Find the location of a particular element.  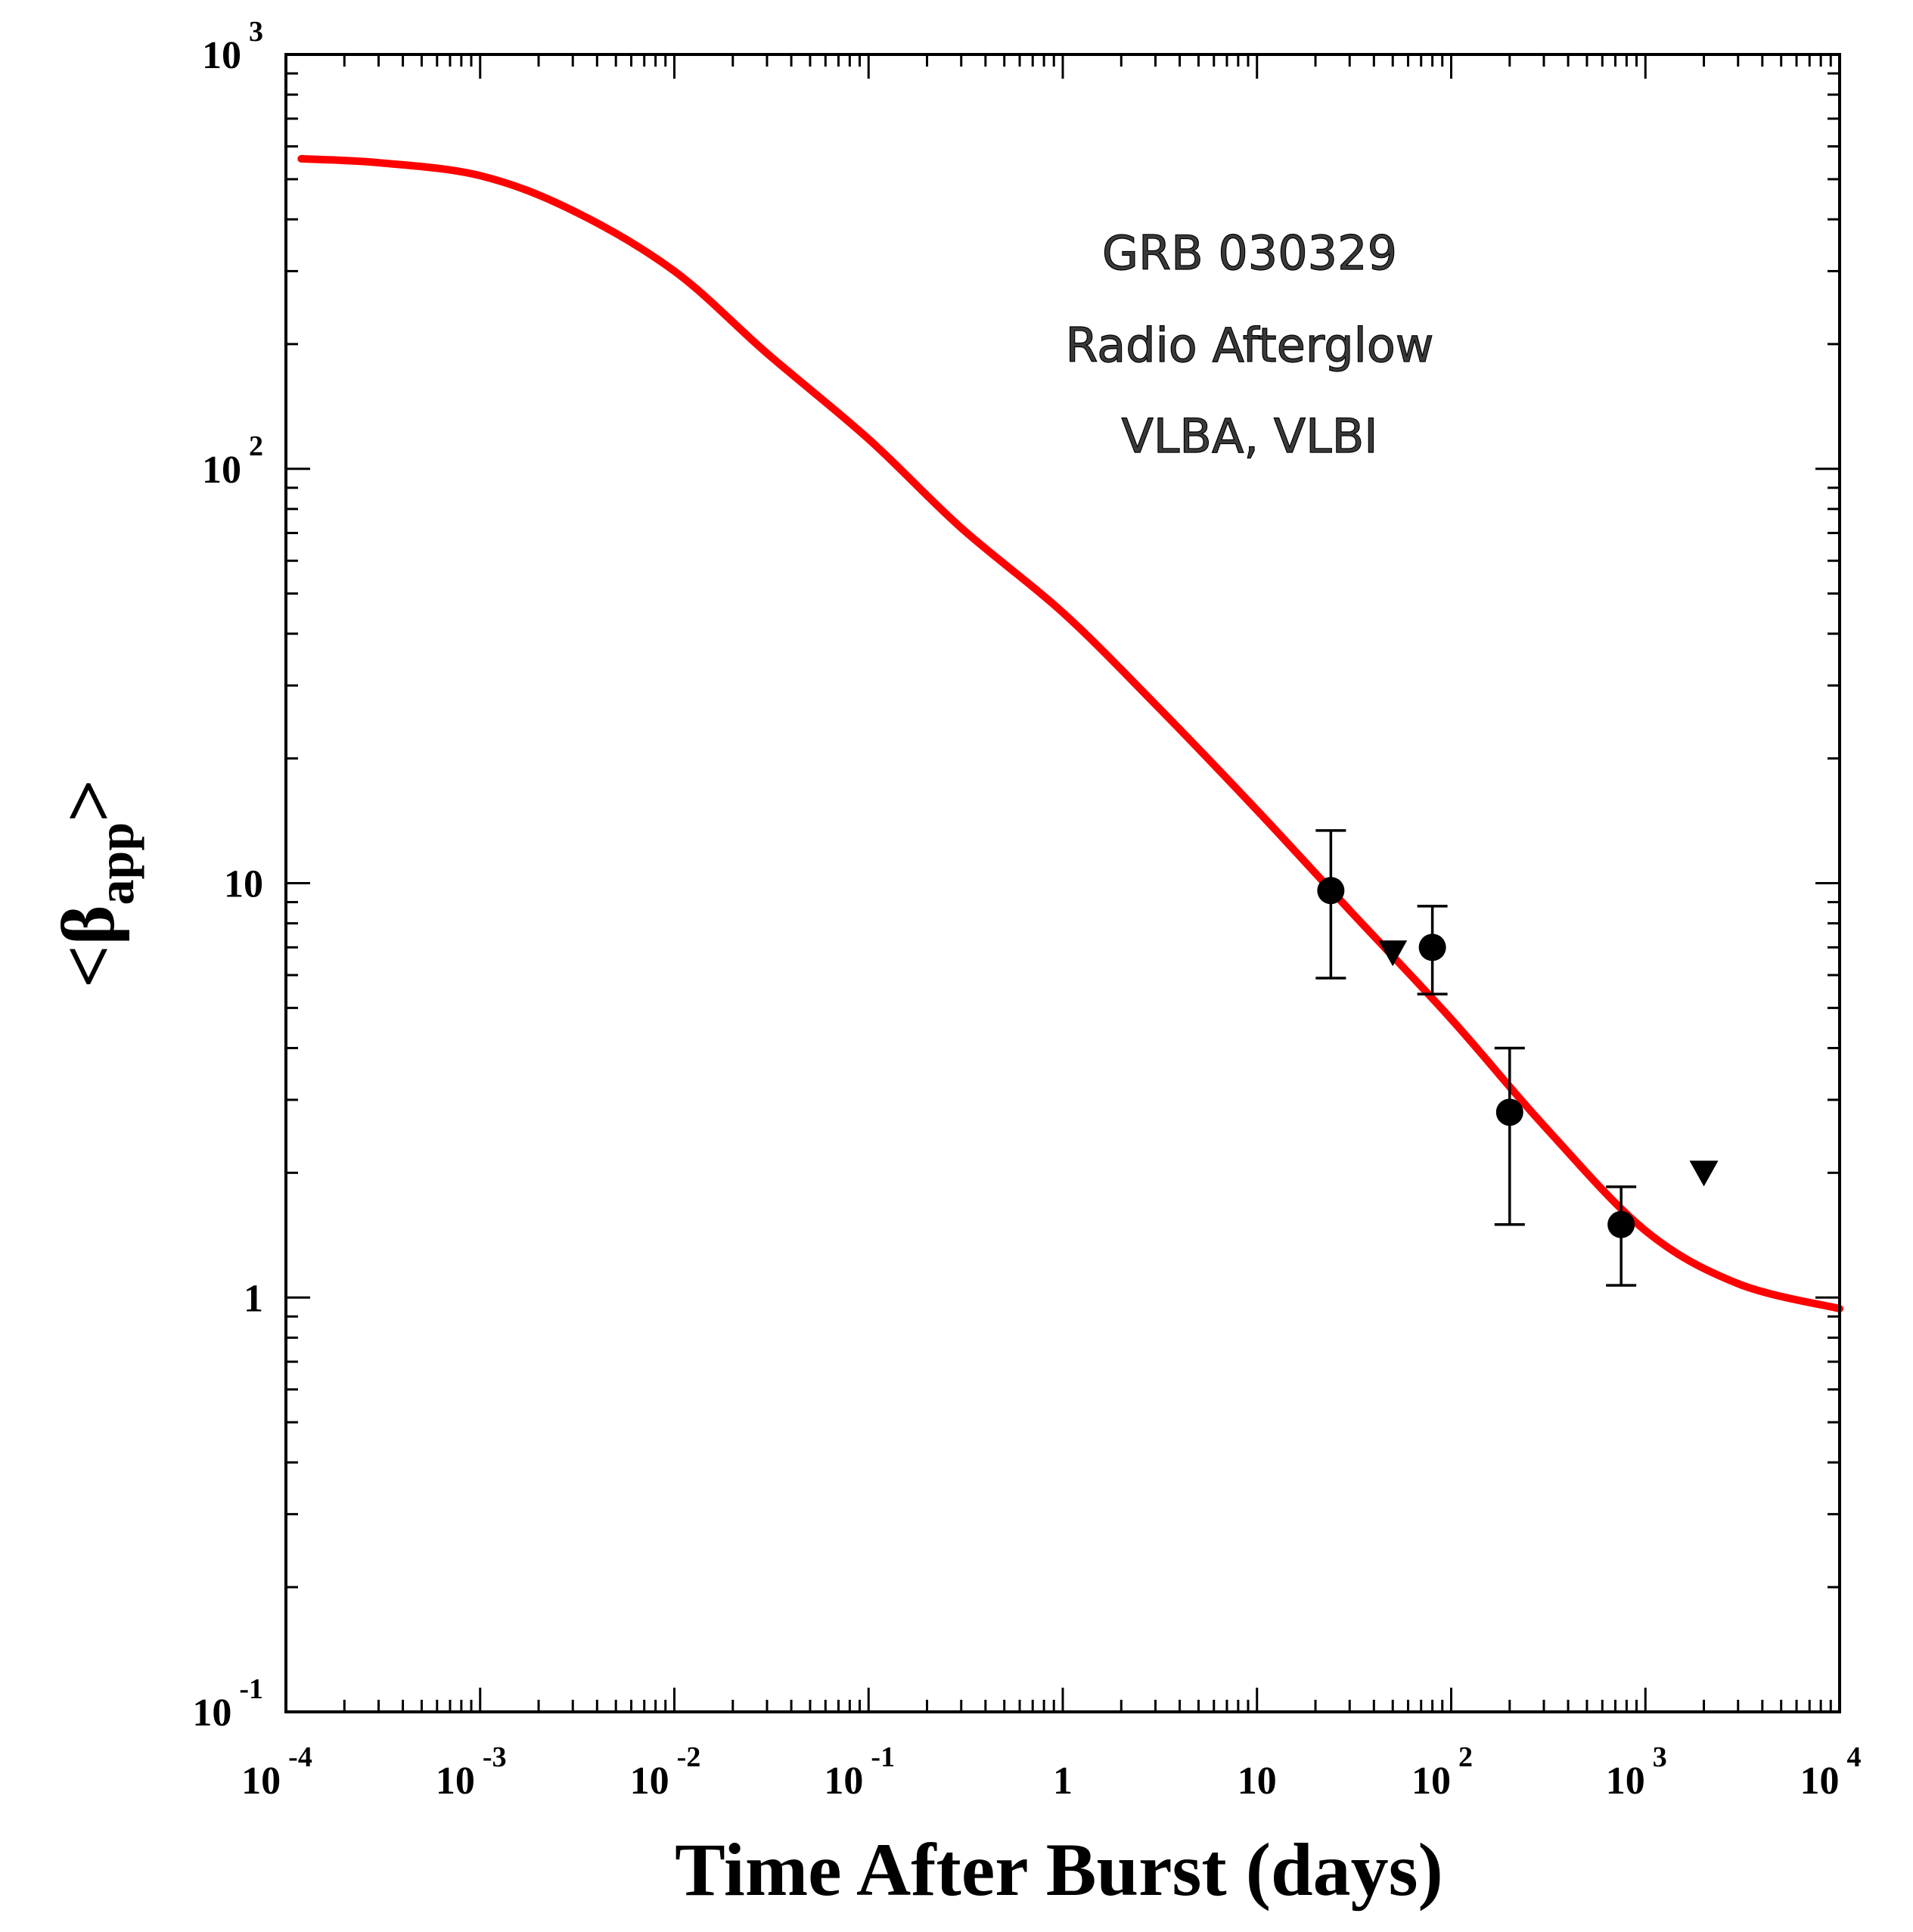

y-tick-exponent: 2 is located at coordinates (256, 446).